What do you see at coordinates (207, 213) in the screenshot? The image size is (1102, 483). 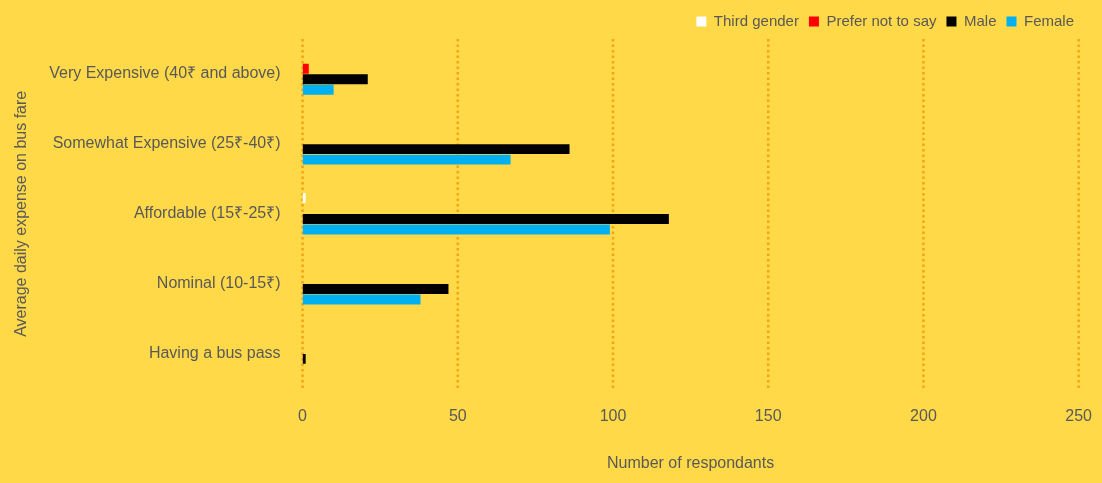 I see `y-tick-label: Affordable (15₹-25₹)` at bounding box center [207, 213].